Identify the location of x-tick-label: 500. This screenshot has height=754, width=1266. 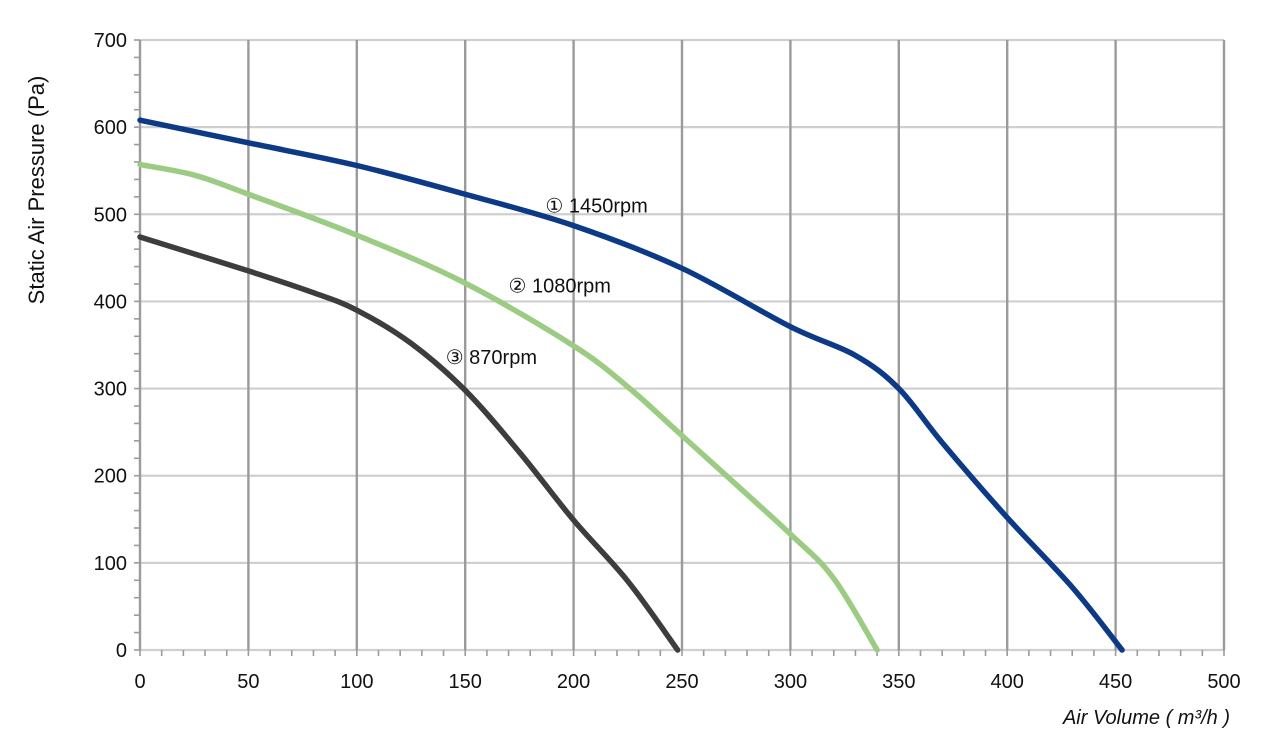
(1223, 682).